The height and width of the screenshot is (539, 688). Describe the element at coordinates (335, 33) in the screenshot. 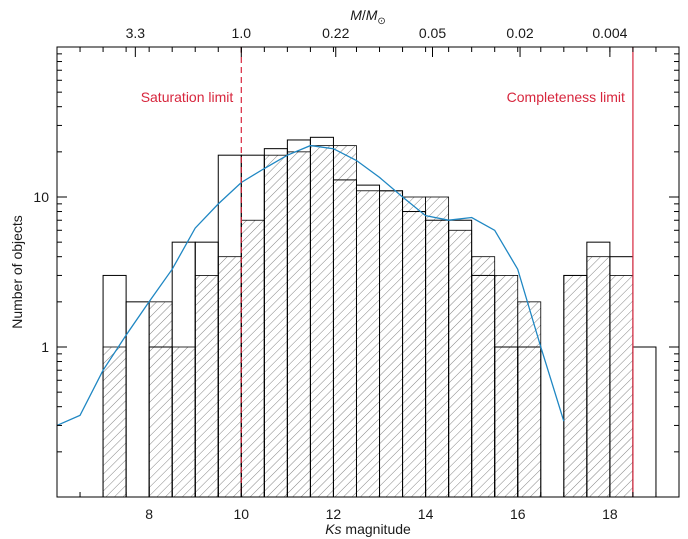

I see `top-tick-label: 0.22` at that location.